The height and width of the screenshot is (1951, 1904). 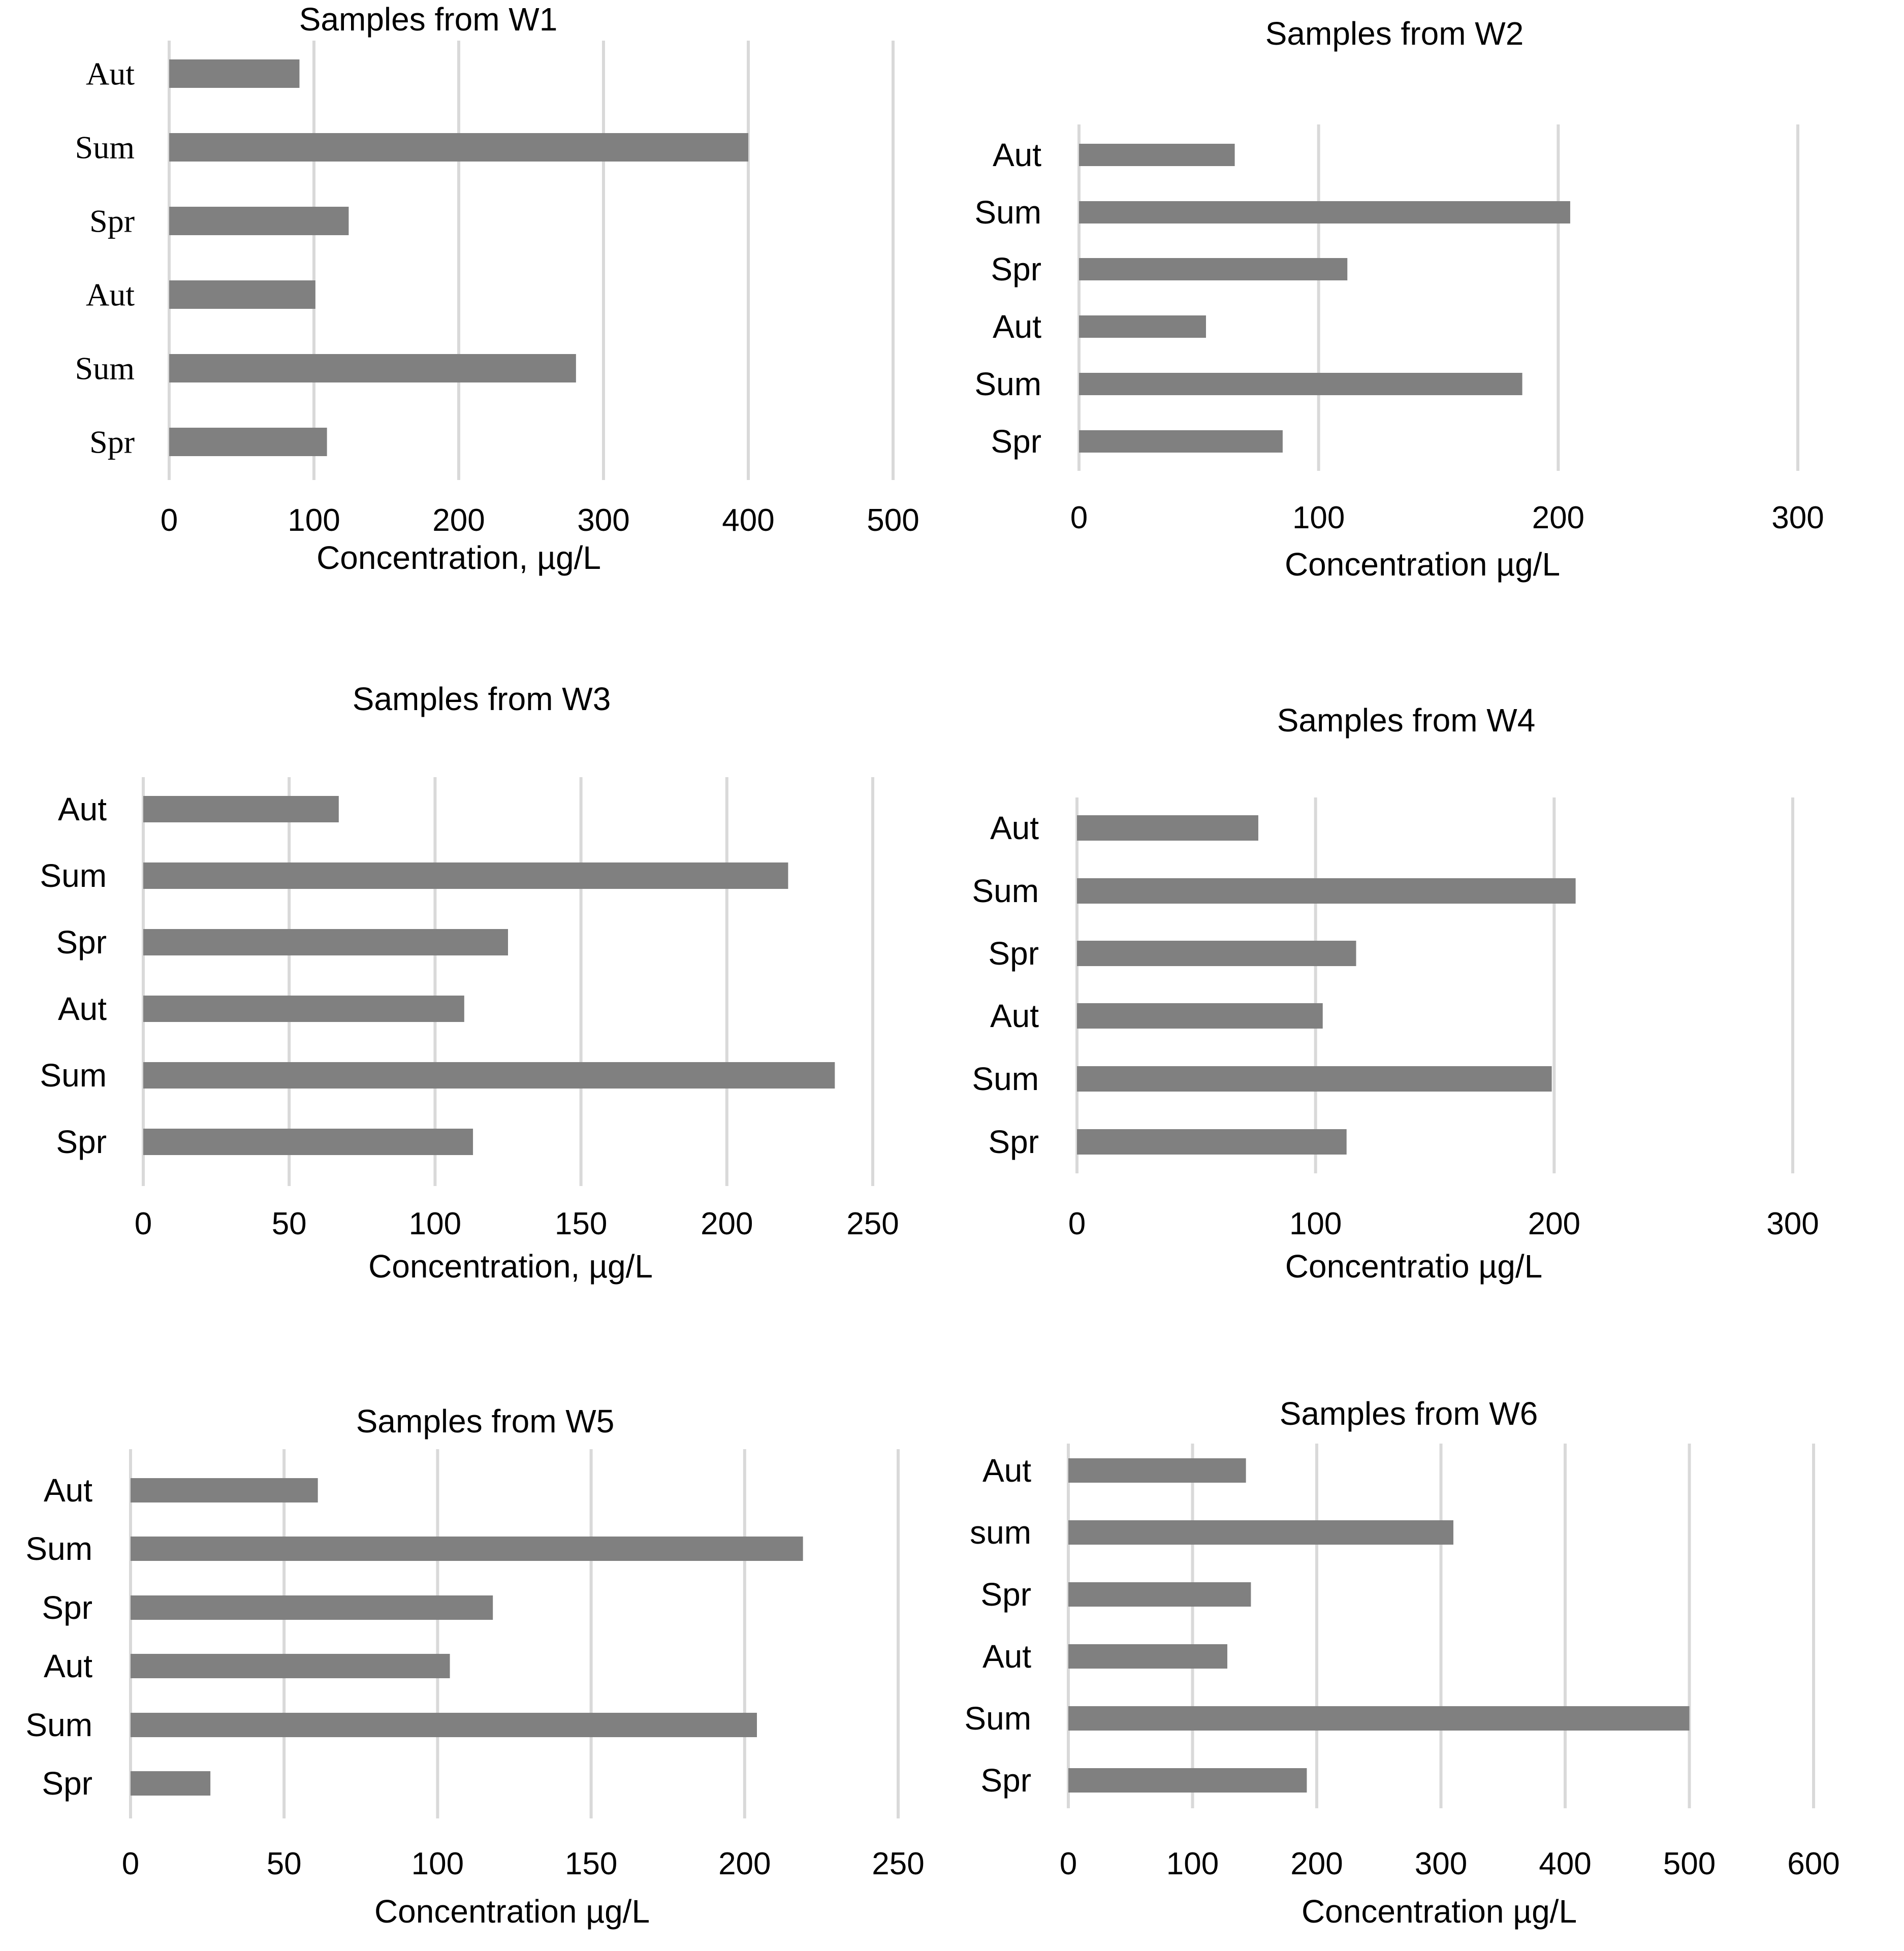 What do you see at coordinates (872, 1223) in the screenshot?
I see `chart-3-x-tick-label: 250` at bounding box center [872, 1223].